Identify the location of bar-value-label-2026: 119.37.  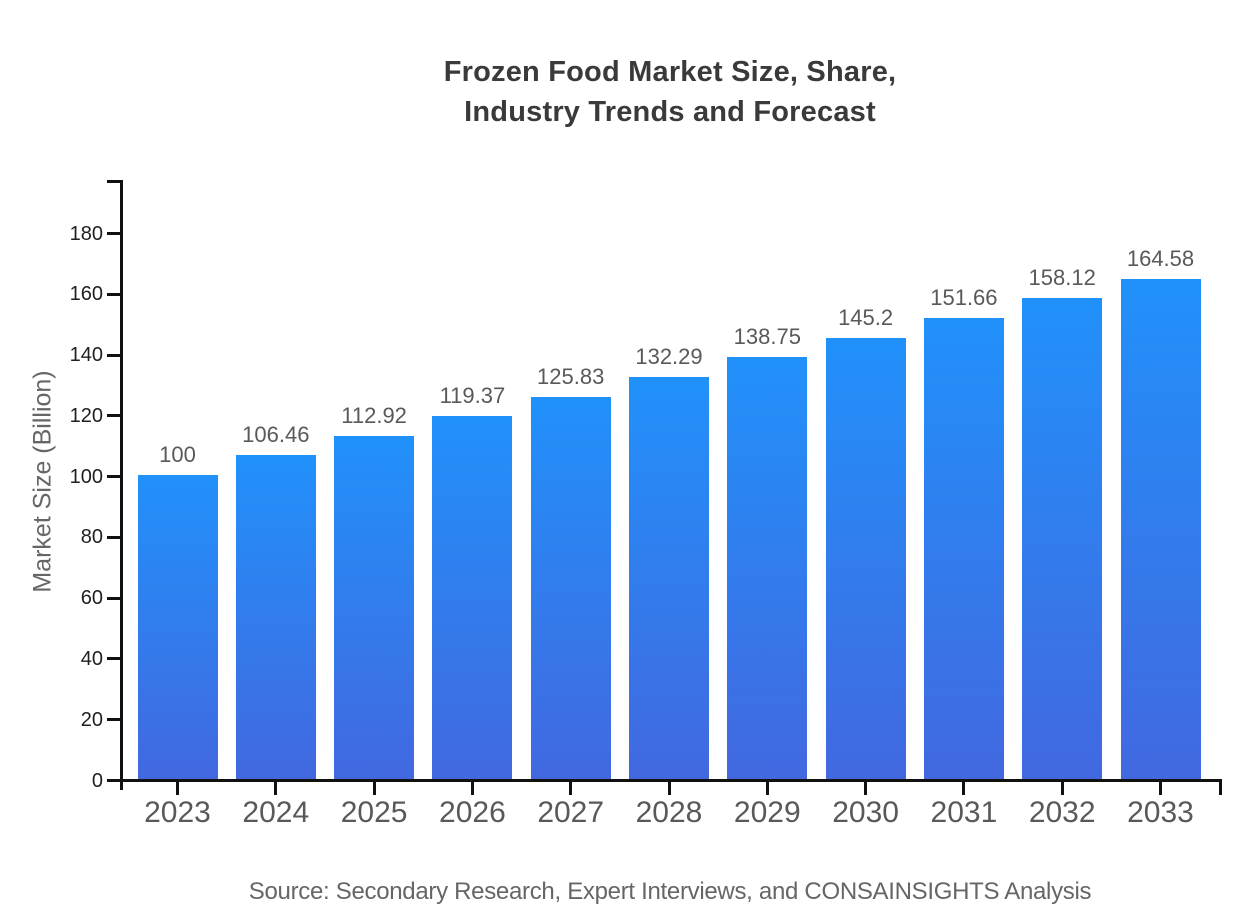
(472, 396).